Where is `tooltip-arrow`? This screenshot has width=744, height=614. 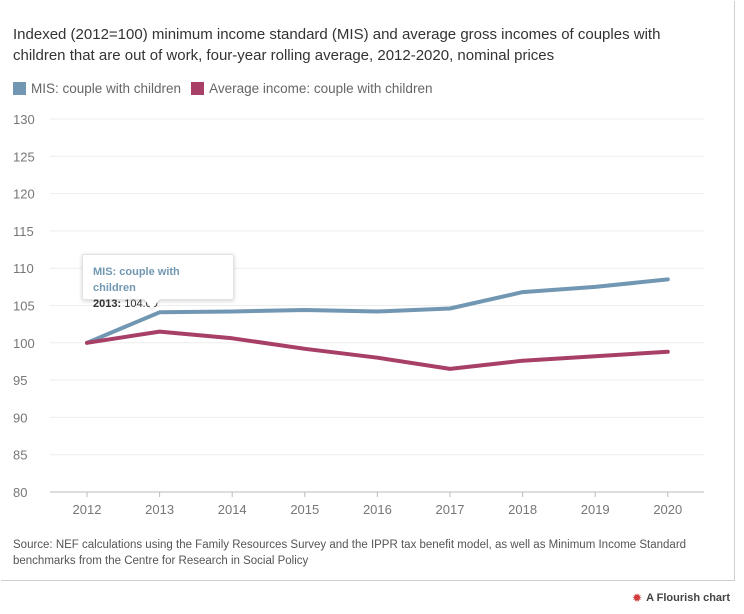
tooltip-arrow is located at coordinates (152, 304).